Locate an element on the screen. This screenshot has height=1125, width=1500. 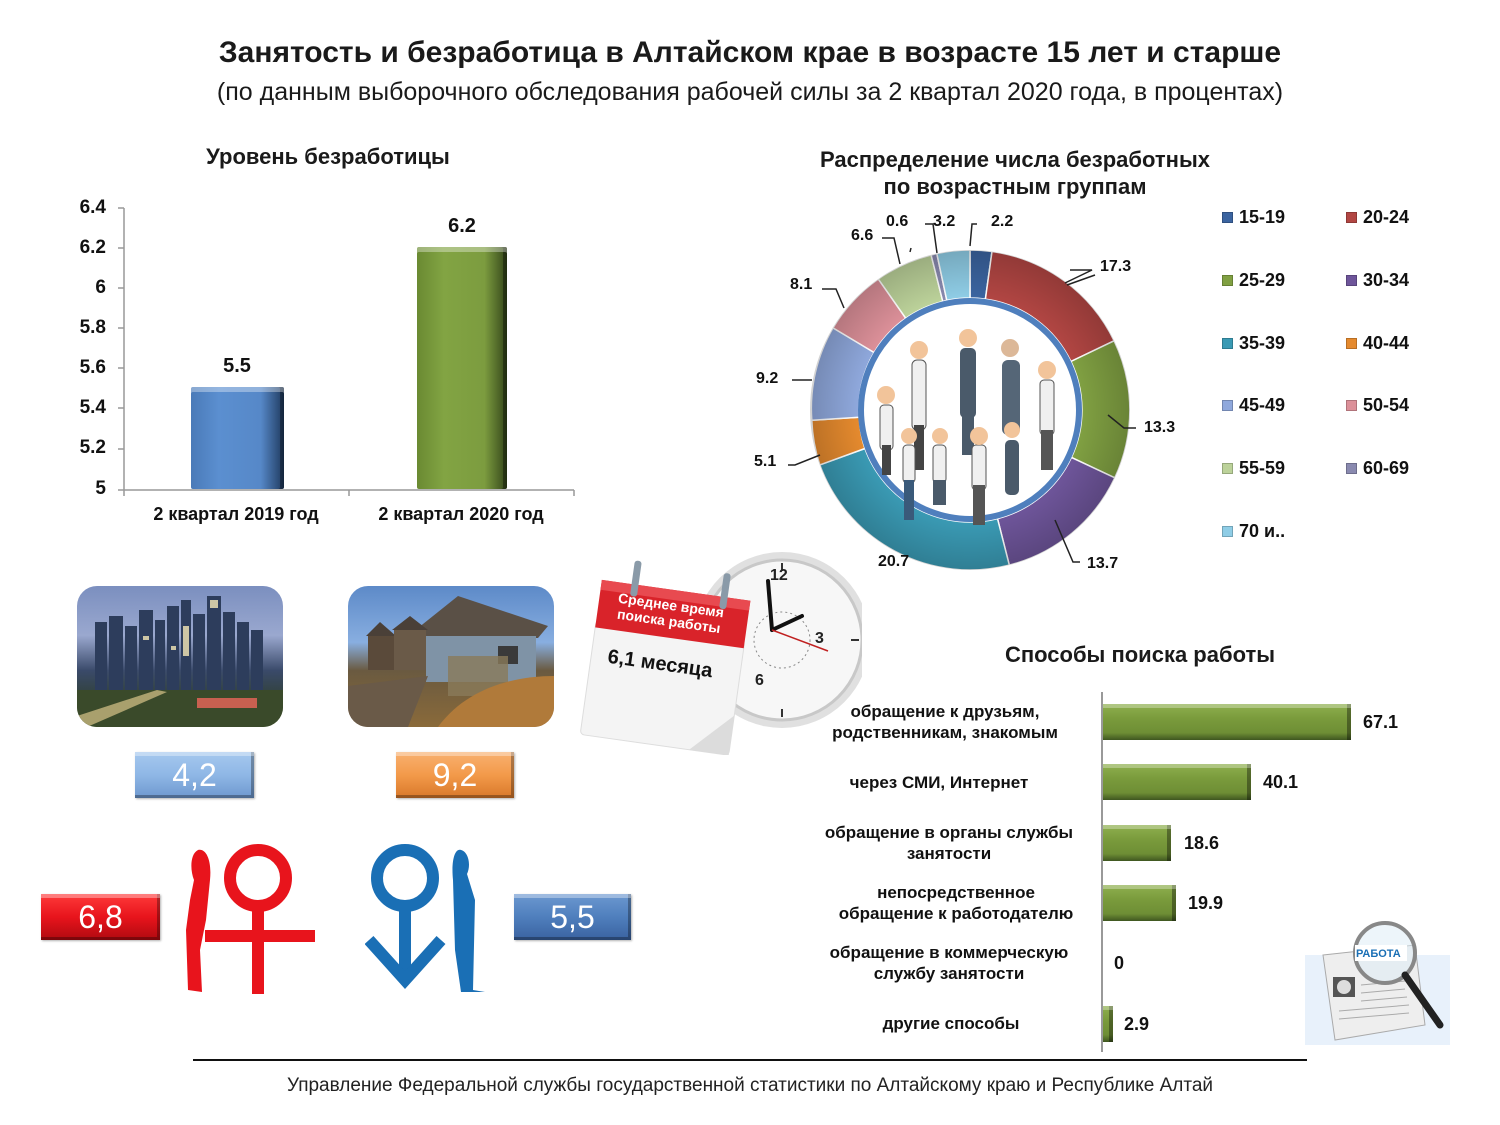
hbar-value-commercial: 0 is located at coordinates (1119, 963).